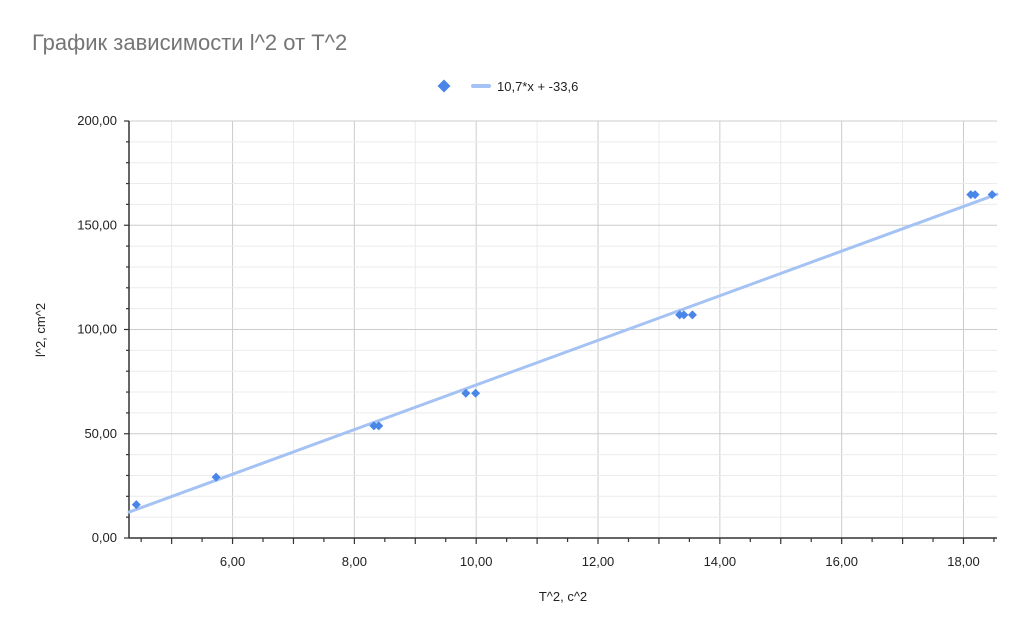 The width and height of the screenshot is (1028, 636). What do you see at coordinates (720, 561) in the screenshot?
I see `x-tick-label: 14,00` at bounding box center [720, 561].